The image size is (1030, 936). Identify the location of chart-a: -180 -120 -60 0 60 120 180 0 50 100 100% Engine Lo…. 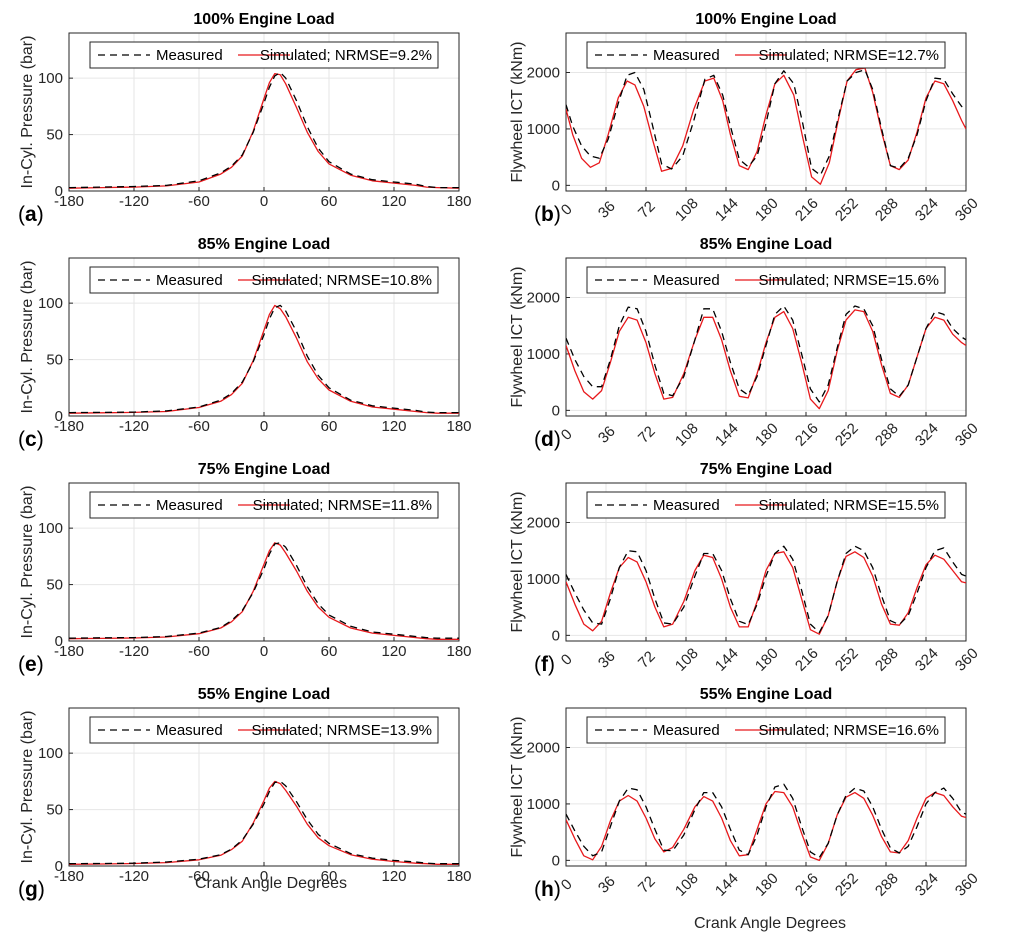
(245, 118).